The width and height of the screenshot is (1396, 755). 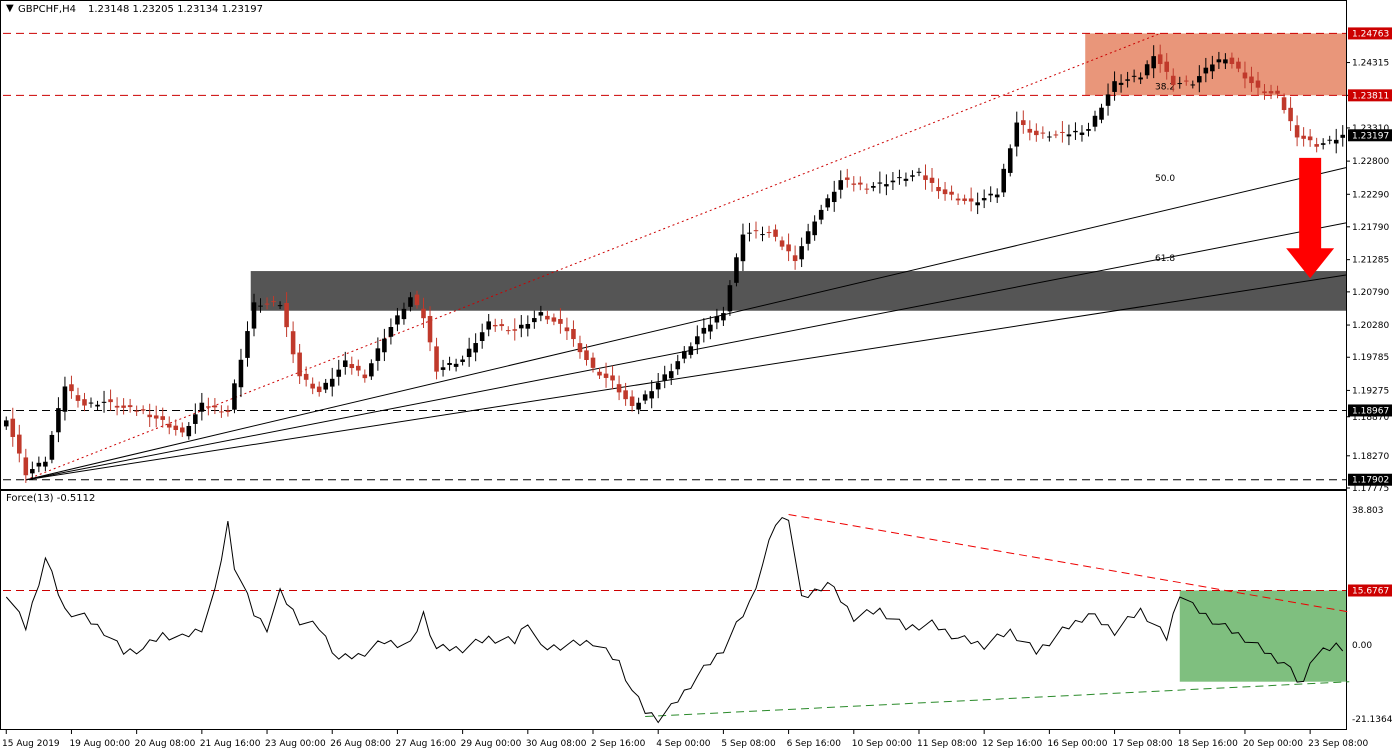 What do you see at coordinates (1262, 636) in the screenshot?
I see `indicator-zone` at bounding box center [1262, 636].